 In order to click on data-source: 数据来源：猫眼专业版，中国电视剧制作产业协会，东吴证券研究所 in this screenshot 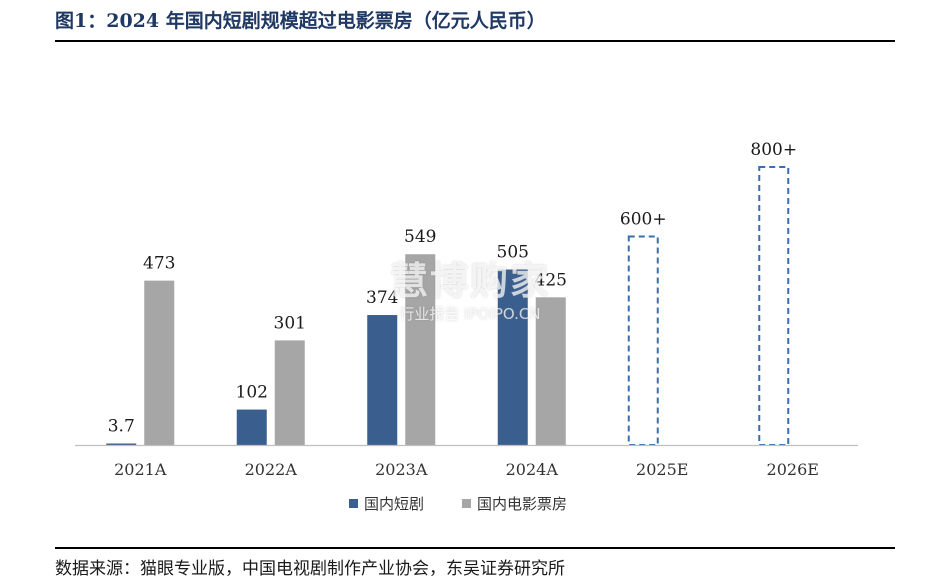, I will do `click(310, 569)`.